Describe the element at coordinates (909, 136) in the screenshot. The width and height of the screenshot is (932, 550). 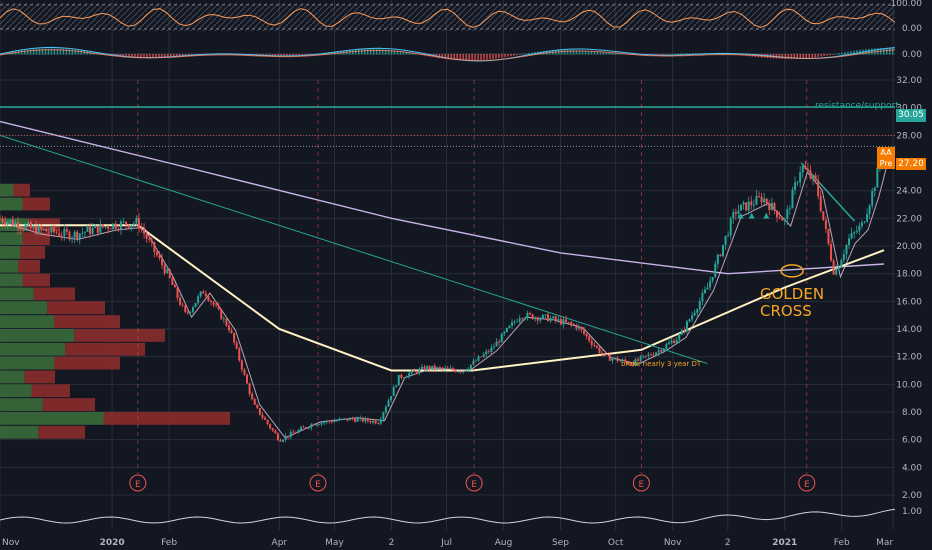
I see `y-tick-label: 28.00` at that location.